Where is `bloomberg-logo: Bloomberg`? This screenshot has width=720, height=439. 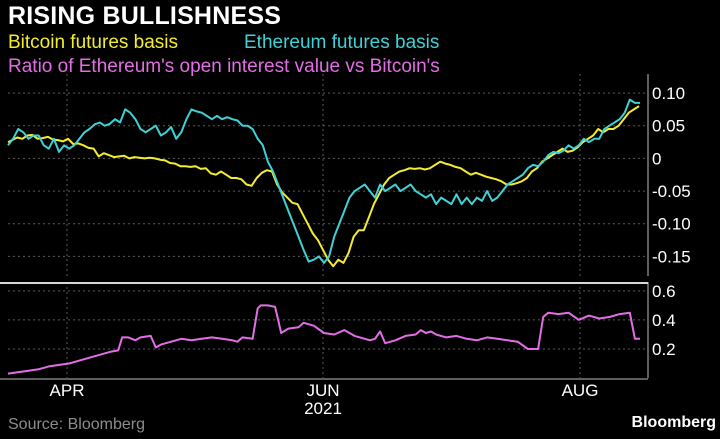
bloomberg-logo: Bloomberg is located at coordinates (673, 422).